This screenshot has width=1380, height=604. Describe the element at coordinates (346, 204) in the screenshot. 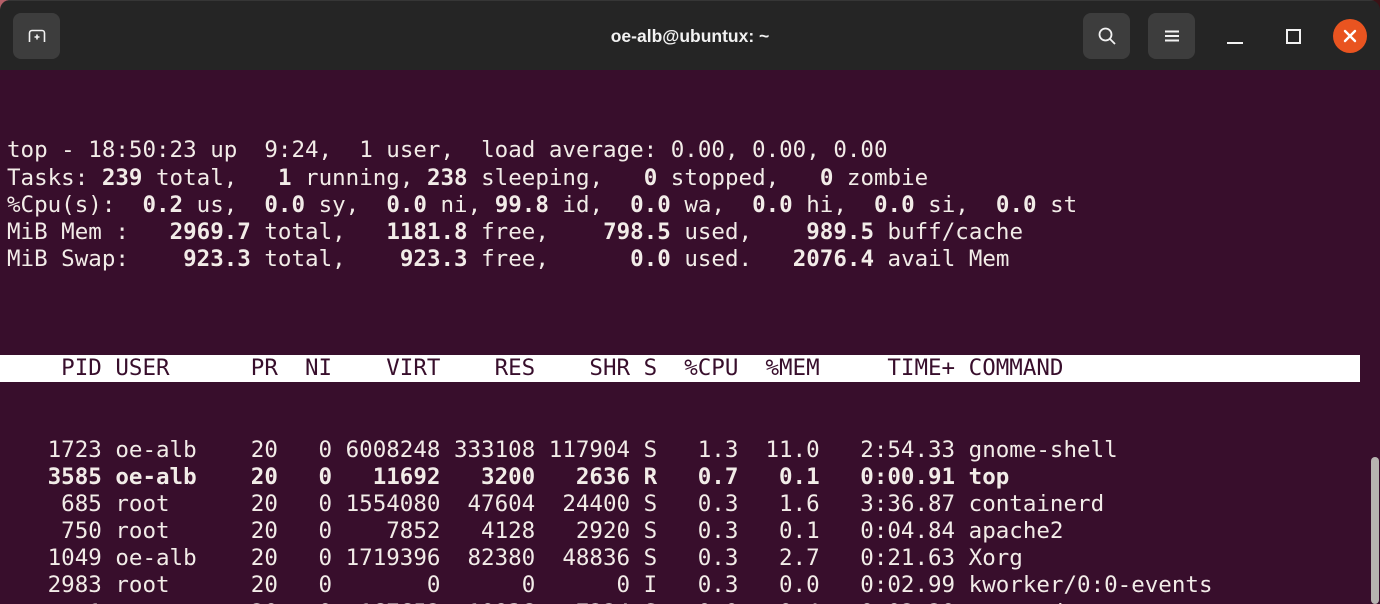

I see `summary-segment: sy,` at that location.